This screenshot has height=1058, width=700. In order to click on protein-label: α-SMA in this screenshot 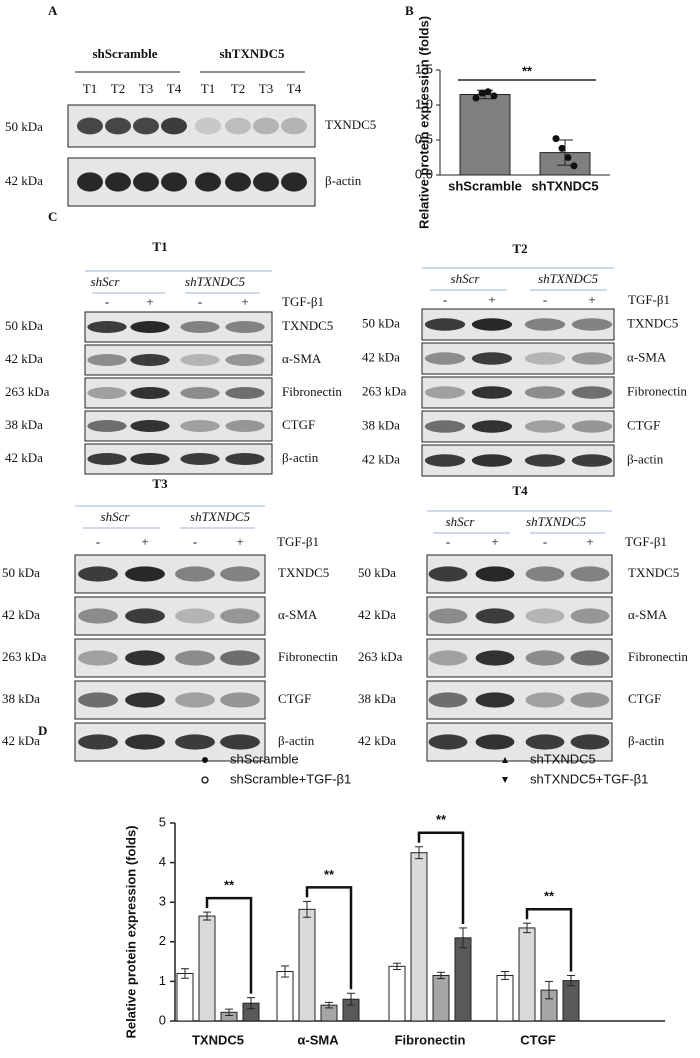, I will do `click(302, 358)`.